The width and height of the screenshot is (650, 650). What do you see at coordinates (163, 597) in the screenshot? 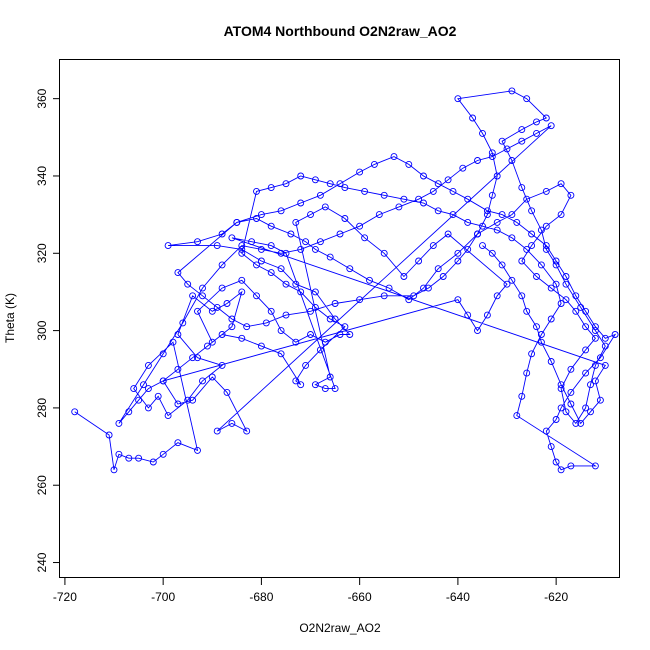
I see `x-tick-label: -700` at bounding box center [163, 597].